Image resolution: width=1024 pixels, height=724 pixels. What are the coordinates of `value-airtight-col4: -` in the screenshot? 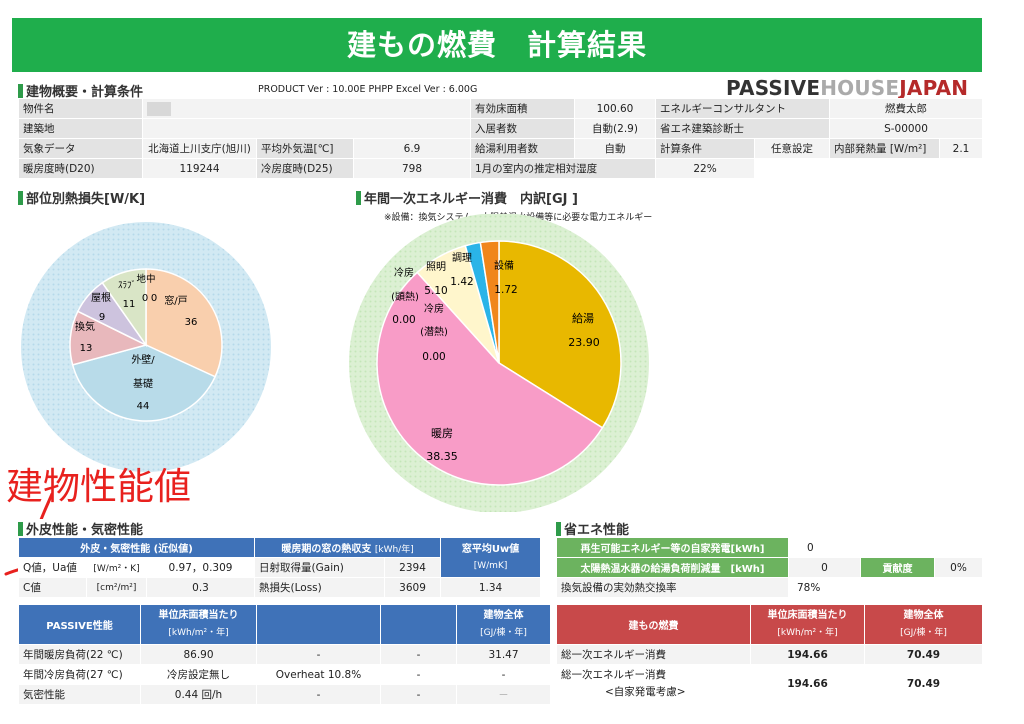 It's located at (418, 694).